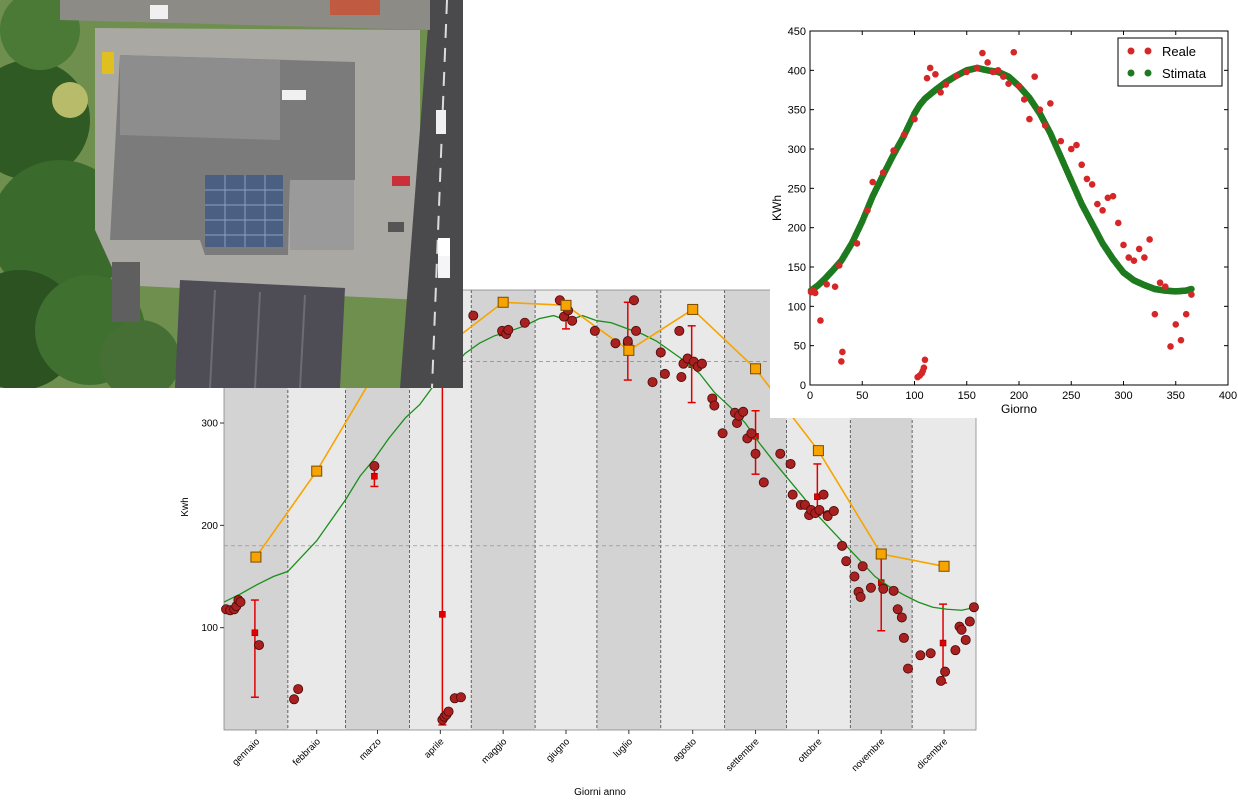 The image size is (1238, 804). What do you see at coordinates (810, 396) in the screenshot?
I see `x-tick-label: 0` at bounding box center [810, 396].